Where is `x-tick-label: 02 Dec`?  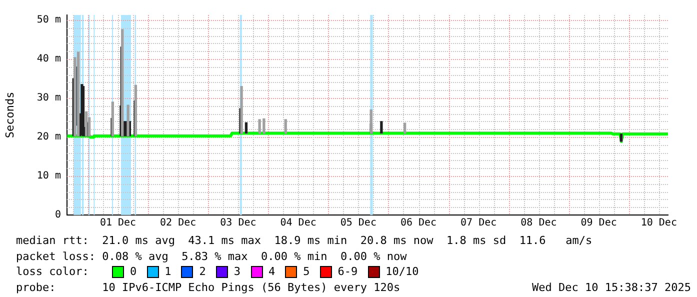 x-tick-label: 02 Dec is located at coordinates (178, 223).